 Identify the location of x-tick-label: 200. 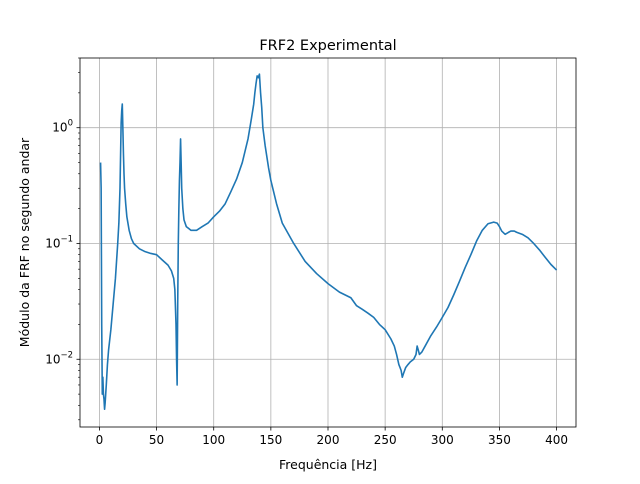
(328, 440).